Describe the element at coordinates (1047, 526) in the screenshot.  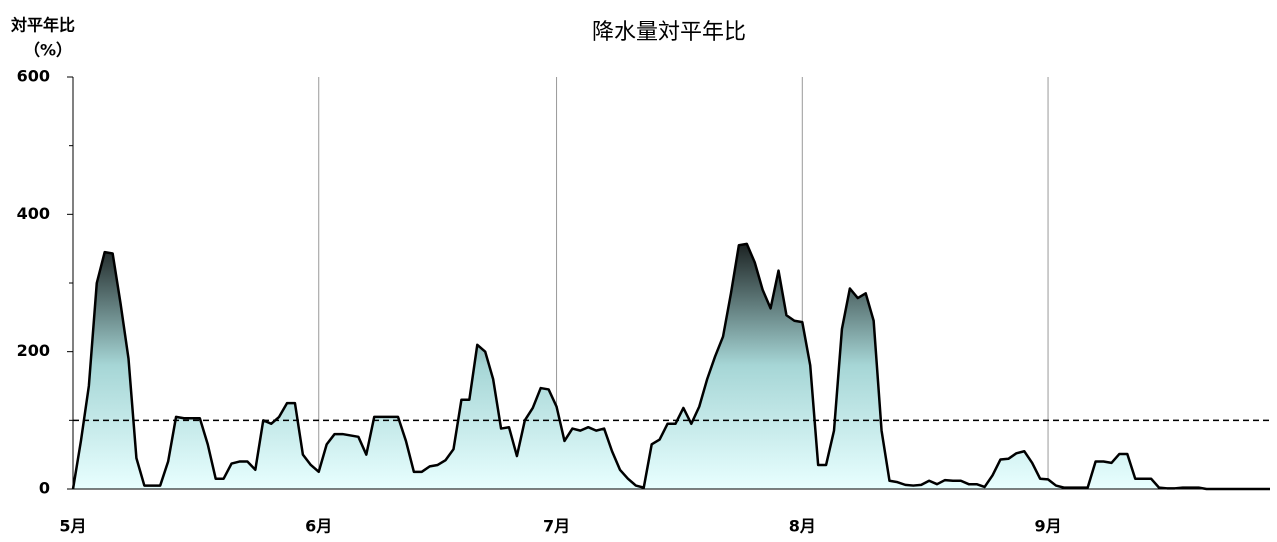
I see `x-tick-label: 9月` at that location.